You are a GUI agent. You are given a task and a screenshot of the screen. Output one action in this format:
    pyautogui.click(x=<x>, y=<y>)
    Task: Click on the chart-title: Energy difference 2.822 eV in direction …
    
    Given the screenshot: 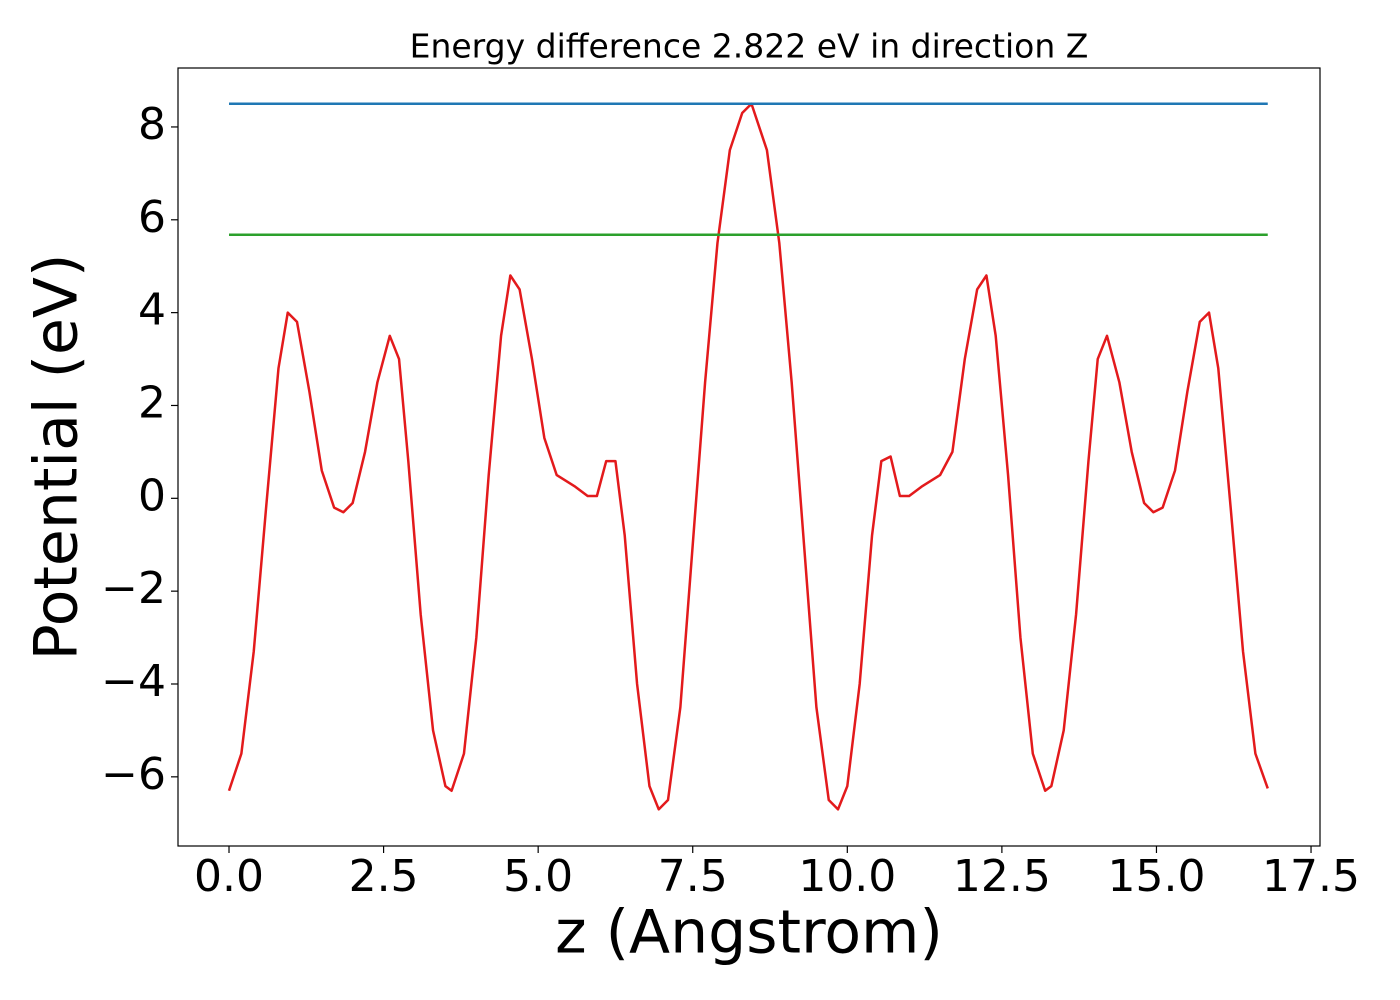 What is the action you would take?
    pyautogui.click(x=749, y=46)
    